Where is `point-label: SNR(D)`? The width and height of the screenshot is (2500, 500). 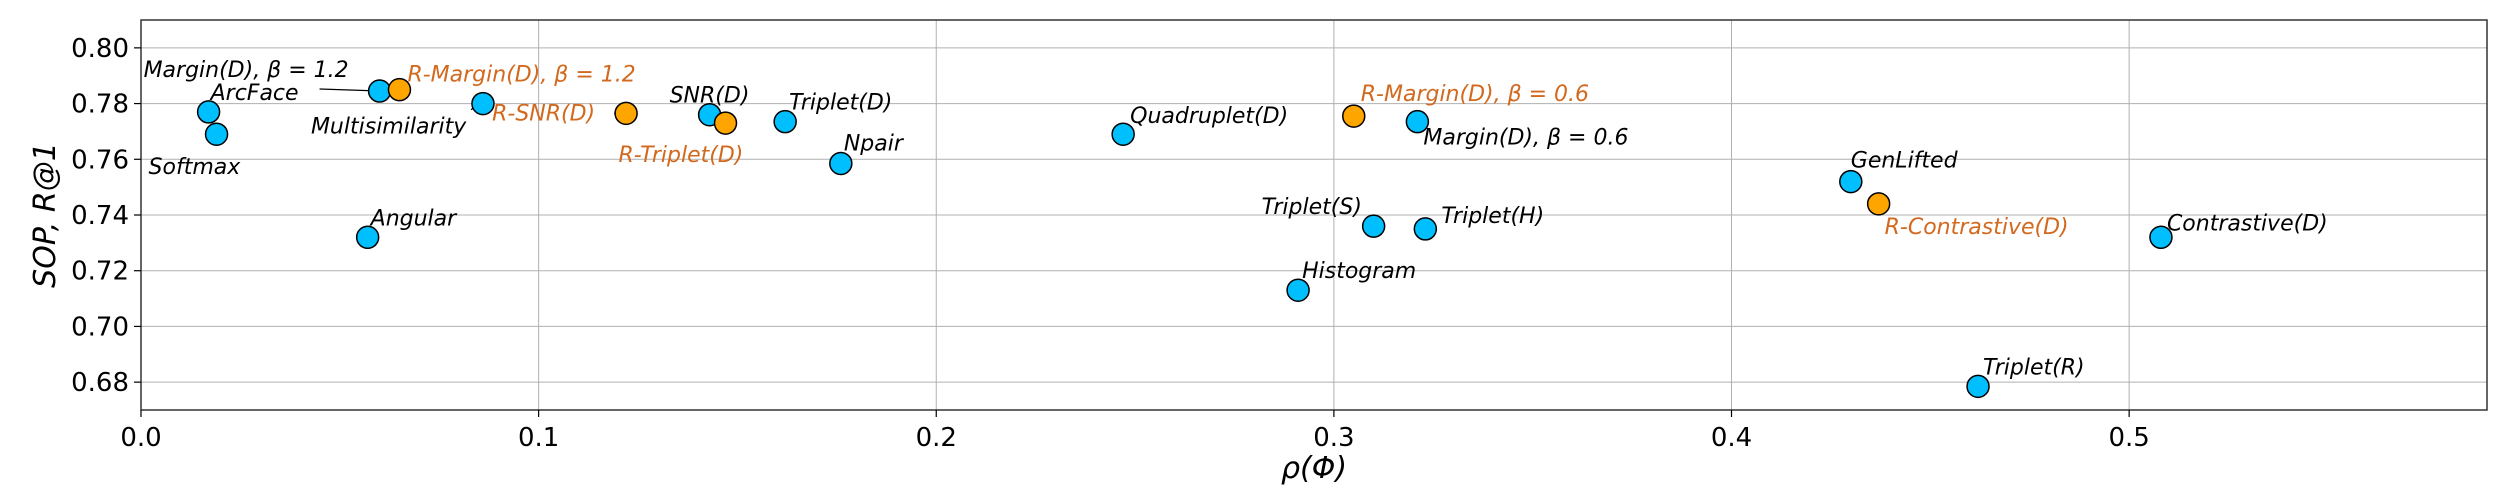
point-label: SNR(D) is located at coordinates (710, 96).